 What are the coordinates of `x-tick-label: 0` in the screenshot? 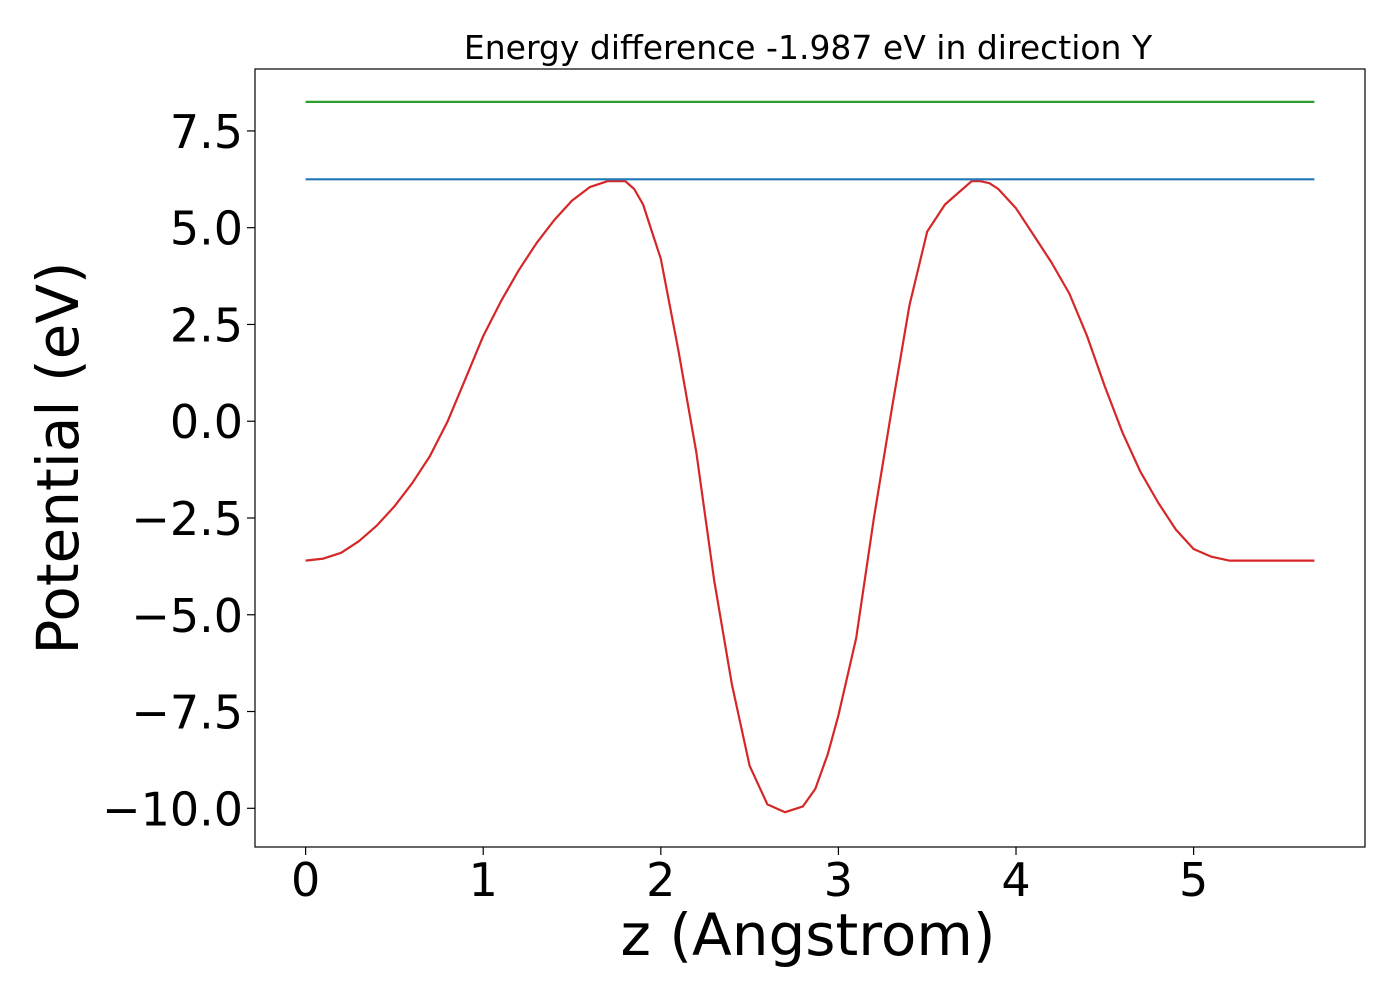 It's located at (305, 880).